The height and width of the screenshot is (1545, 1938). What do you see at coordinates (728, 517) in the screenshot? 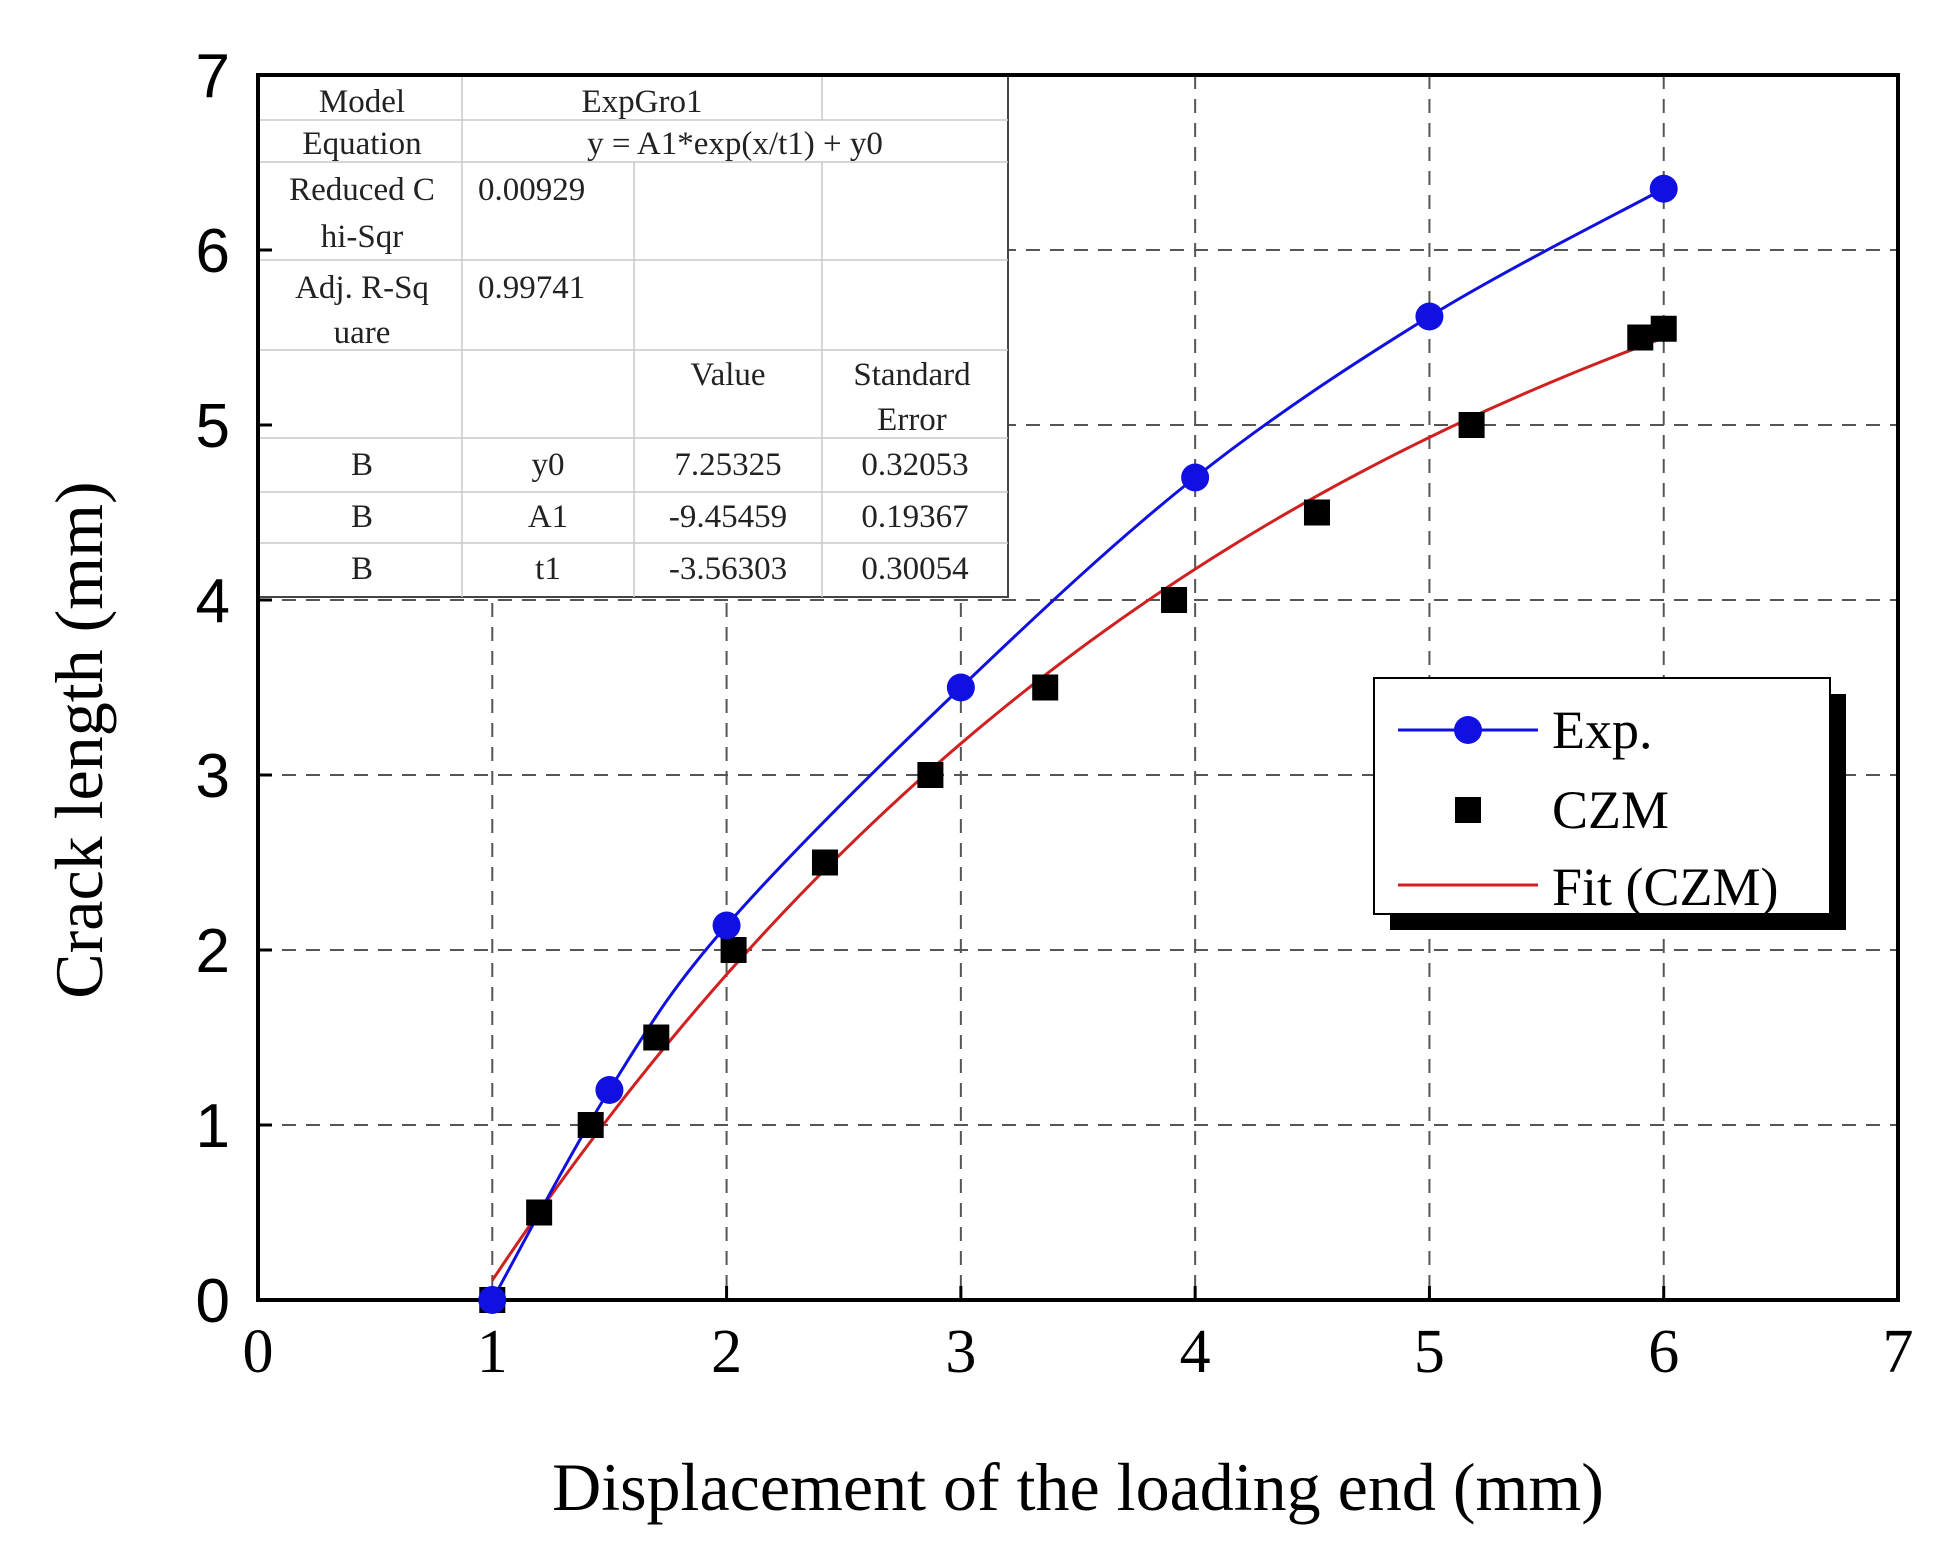
I see `fit-table-row-a1-value: -9.45459` at bounding box center [728, 517].